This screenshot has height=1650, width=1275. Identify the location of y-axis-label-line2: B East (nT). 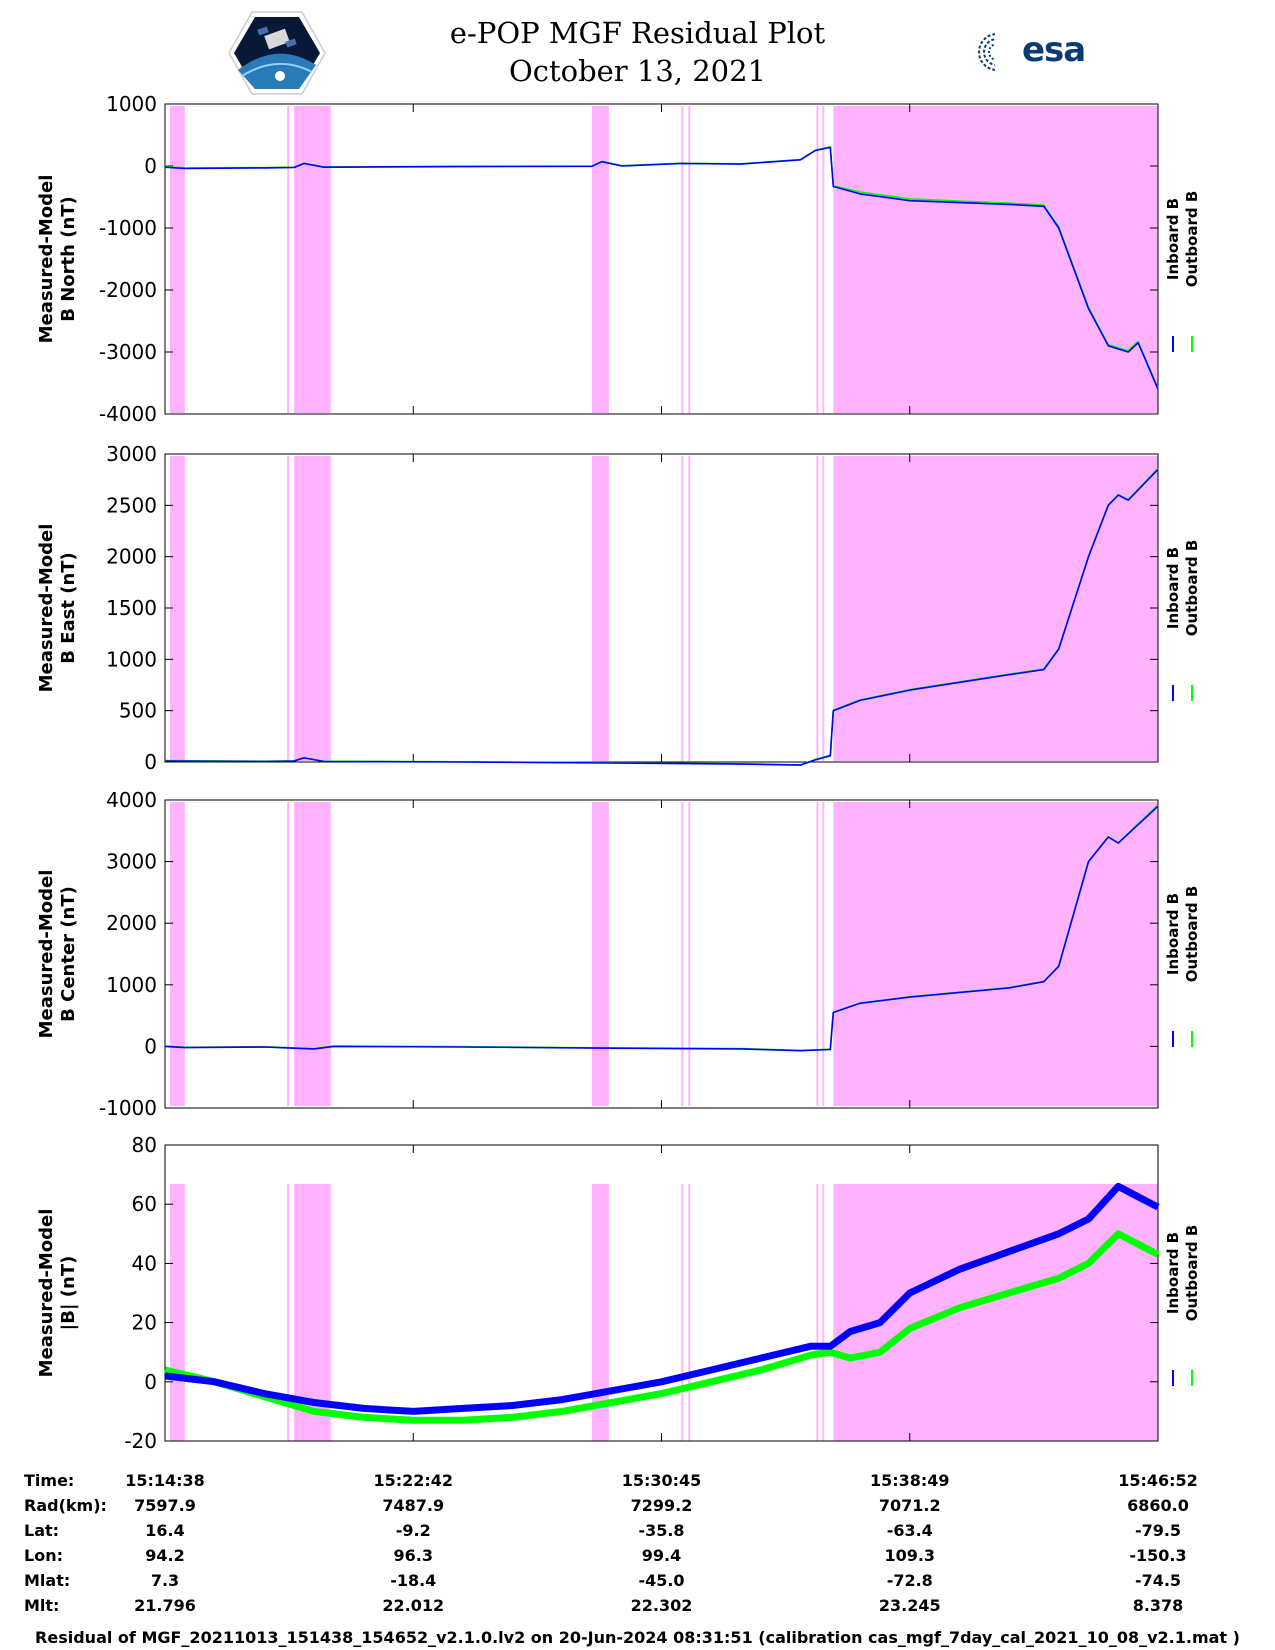
(68, 608).